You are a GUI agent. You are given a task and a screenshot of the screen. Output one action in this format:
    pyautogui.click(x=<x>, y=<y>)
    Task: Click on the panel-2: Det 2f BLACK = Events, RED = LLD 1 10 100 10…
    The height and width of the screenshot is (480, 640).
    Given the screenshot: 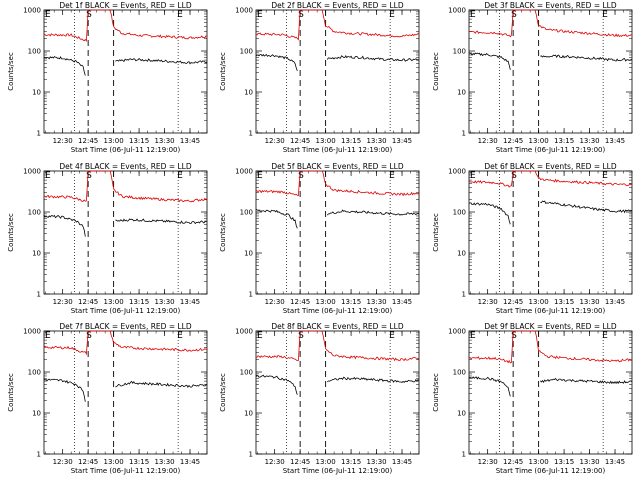 What is the action you would take?
    pyautogui.click(x=319, y=77)
    